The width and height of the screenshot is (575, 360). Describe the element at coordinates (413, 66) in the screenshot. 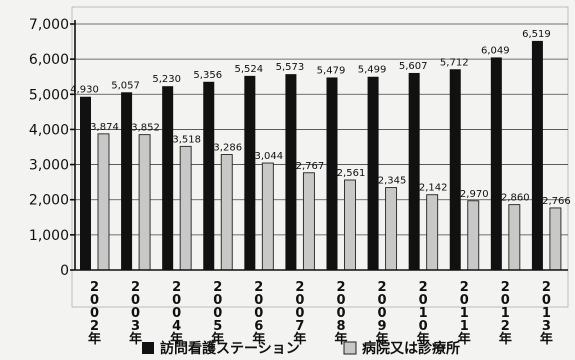

I see `data-label-series-1: 5,607` at that location.